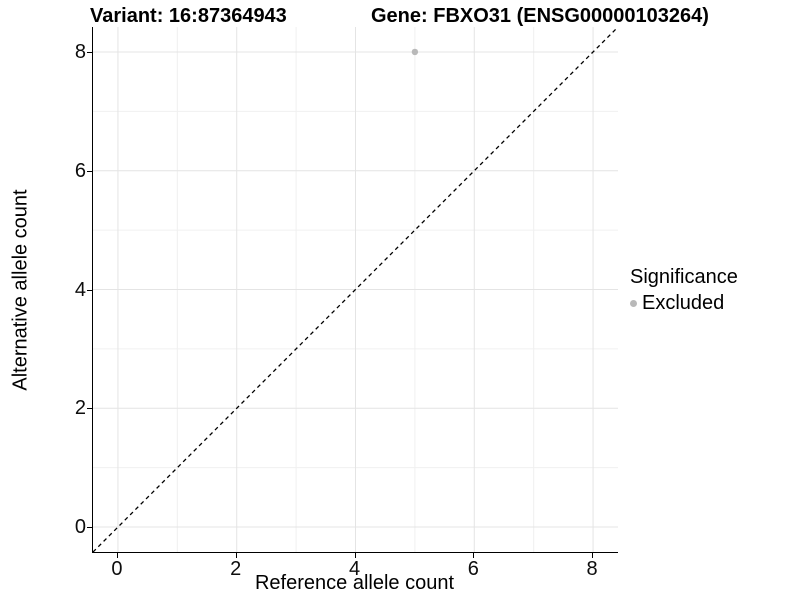 The width and height of the screenshot is (800, 600). I want to click on y-tick-label: 0, so click(80, 527).